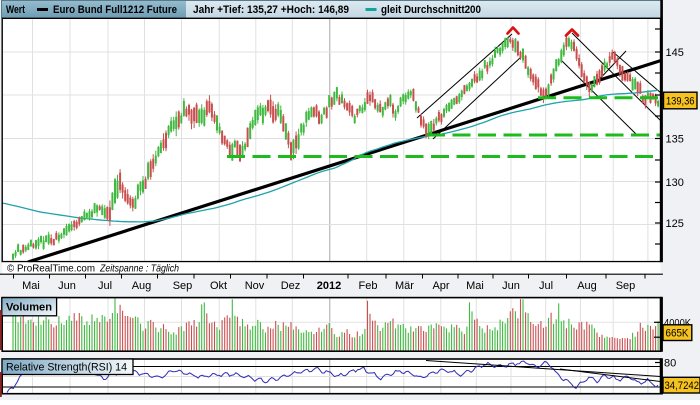  I want to click on svg-text: 2012, so click(329, 286).